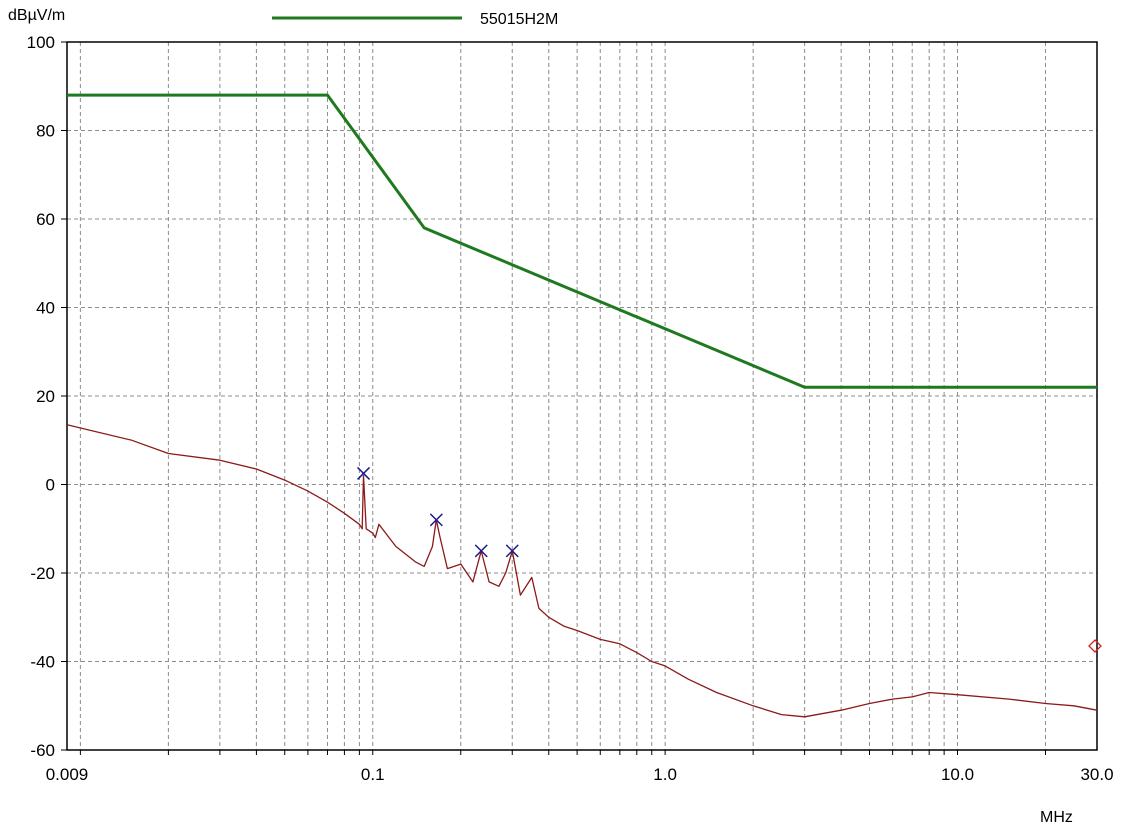 The height and width of the screenshot is (830, 1137). Describe the element at coordinates (42, 573) in the screenshot. I see `y-tick-label: -20` at that location.